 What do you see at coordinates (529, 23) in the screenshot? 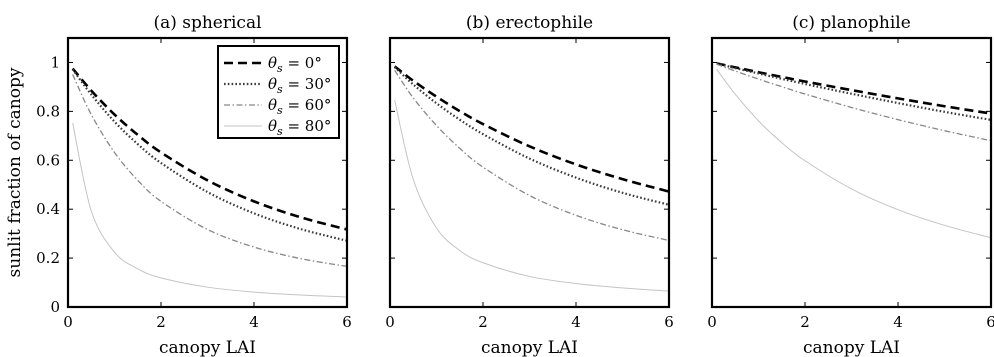
I see `panel-title: (b) erectophile` at bounding box center [529, 23].